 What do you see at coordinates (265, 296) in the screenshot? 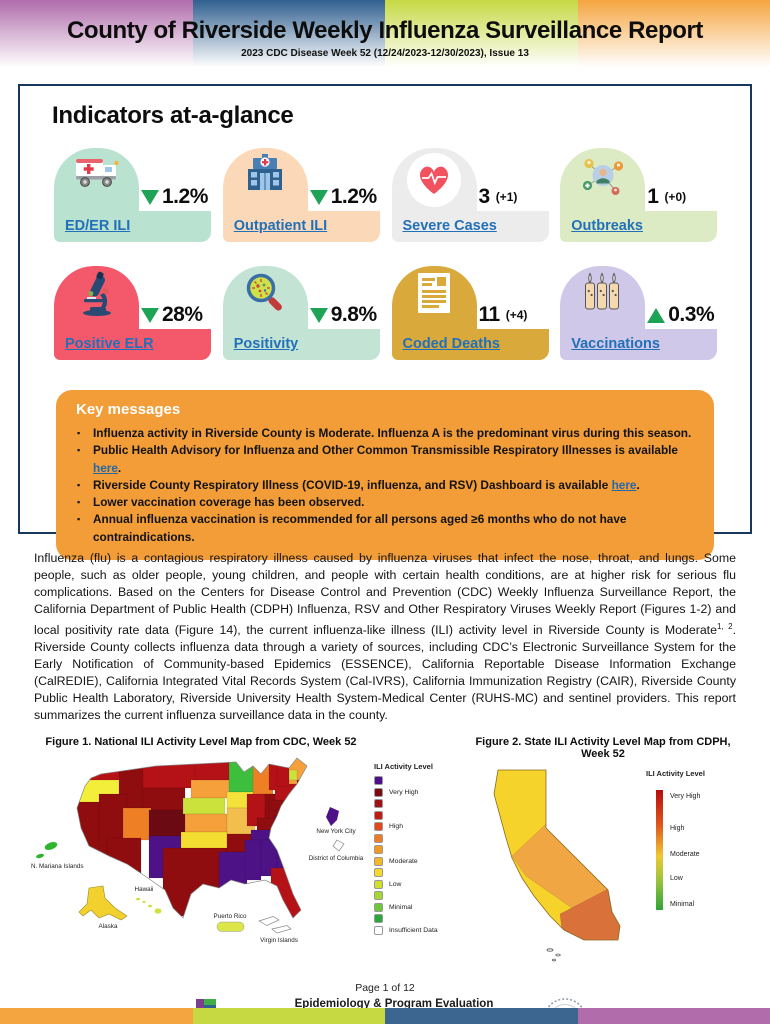
I see `virus-magnifier-icon` at bounding box center [265, 296].